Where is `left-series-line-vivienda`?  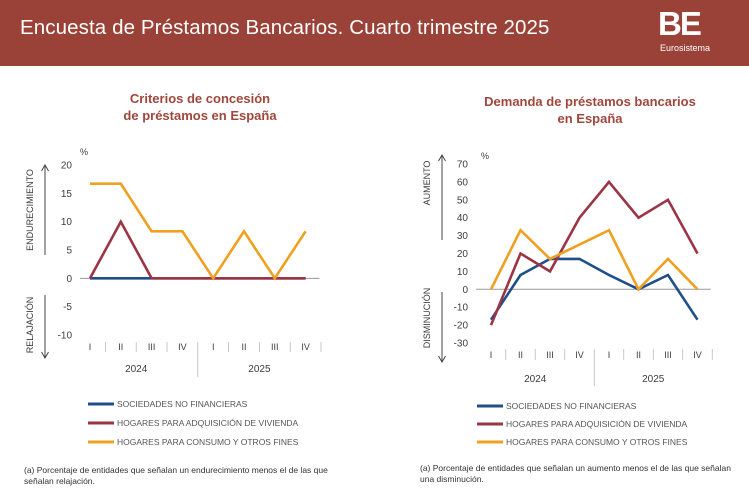
left-series-line-vivienda is located at coordinates (197, 249).